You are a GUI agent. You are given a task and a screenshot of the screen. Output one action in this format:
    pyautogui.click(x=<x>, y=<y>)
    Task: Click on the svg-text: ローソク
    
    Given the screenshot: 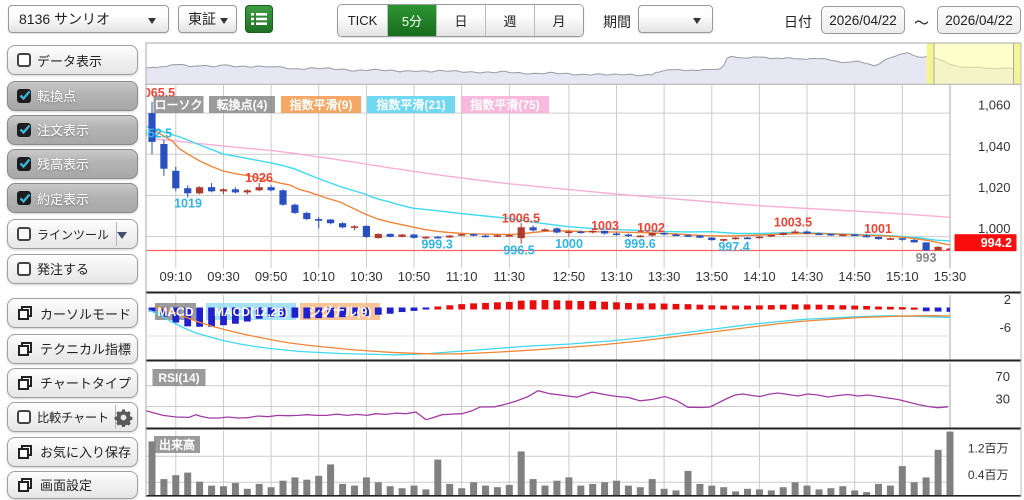 What is the action you would take?
    pyautogui.click(x=178, y=105)
    